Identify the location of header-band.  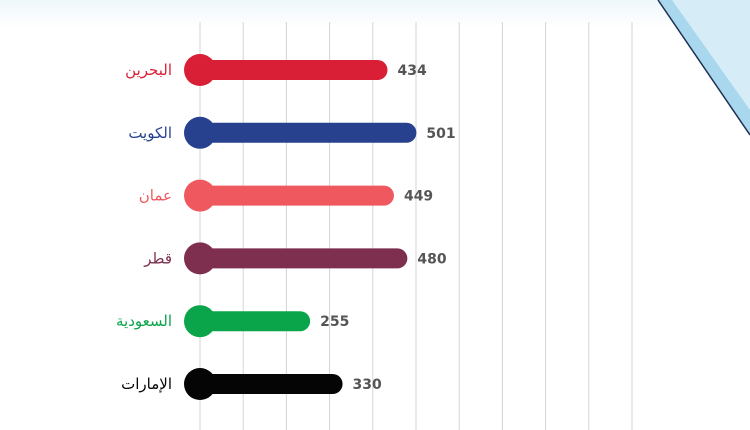
(375, 14).